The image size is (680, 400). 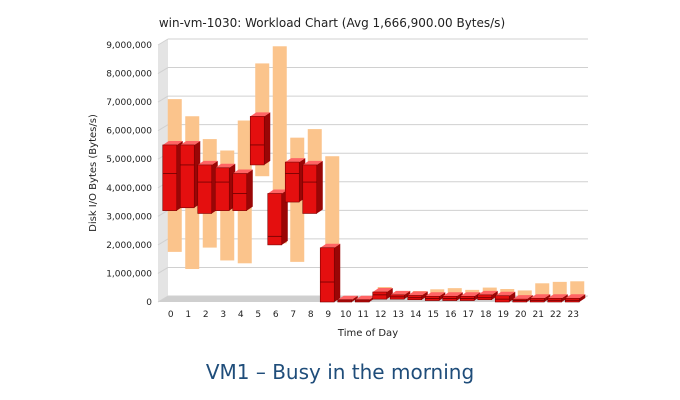 What do you see at coordinates (129, 160) in the screenshot?
I see `y-tick-label: 5,000,000` at bounding box center [129, 160].